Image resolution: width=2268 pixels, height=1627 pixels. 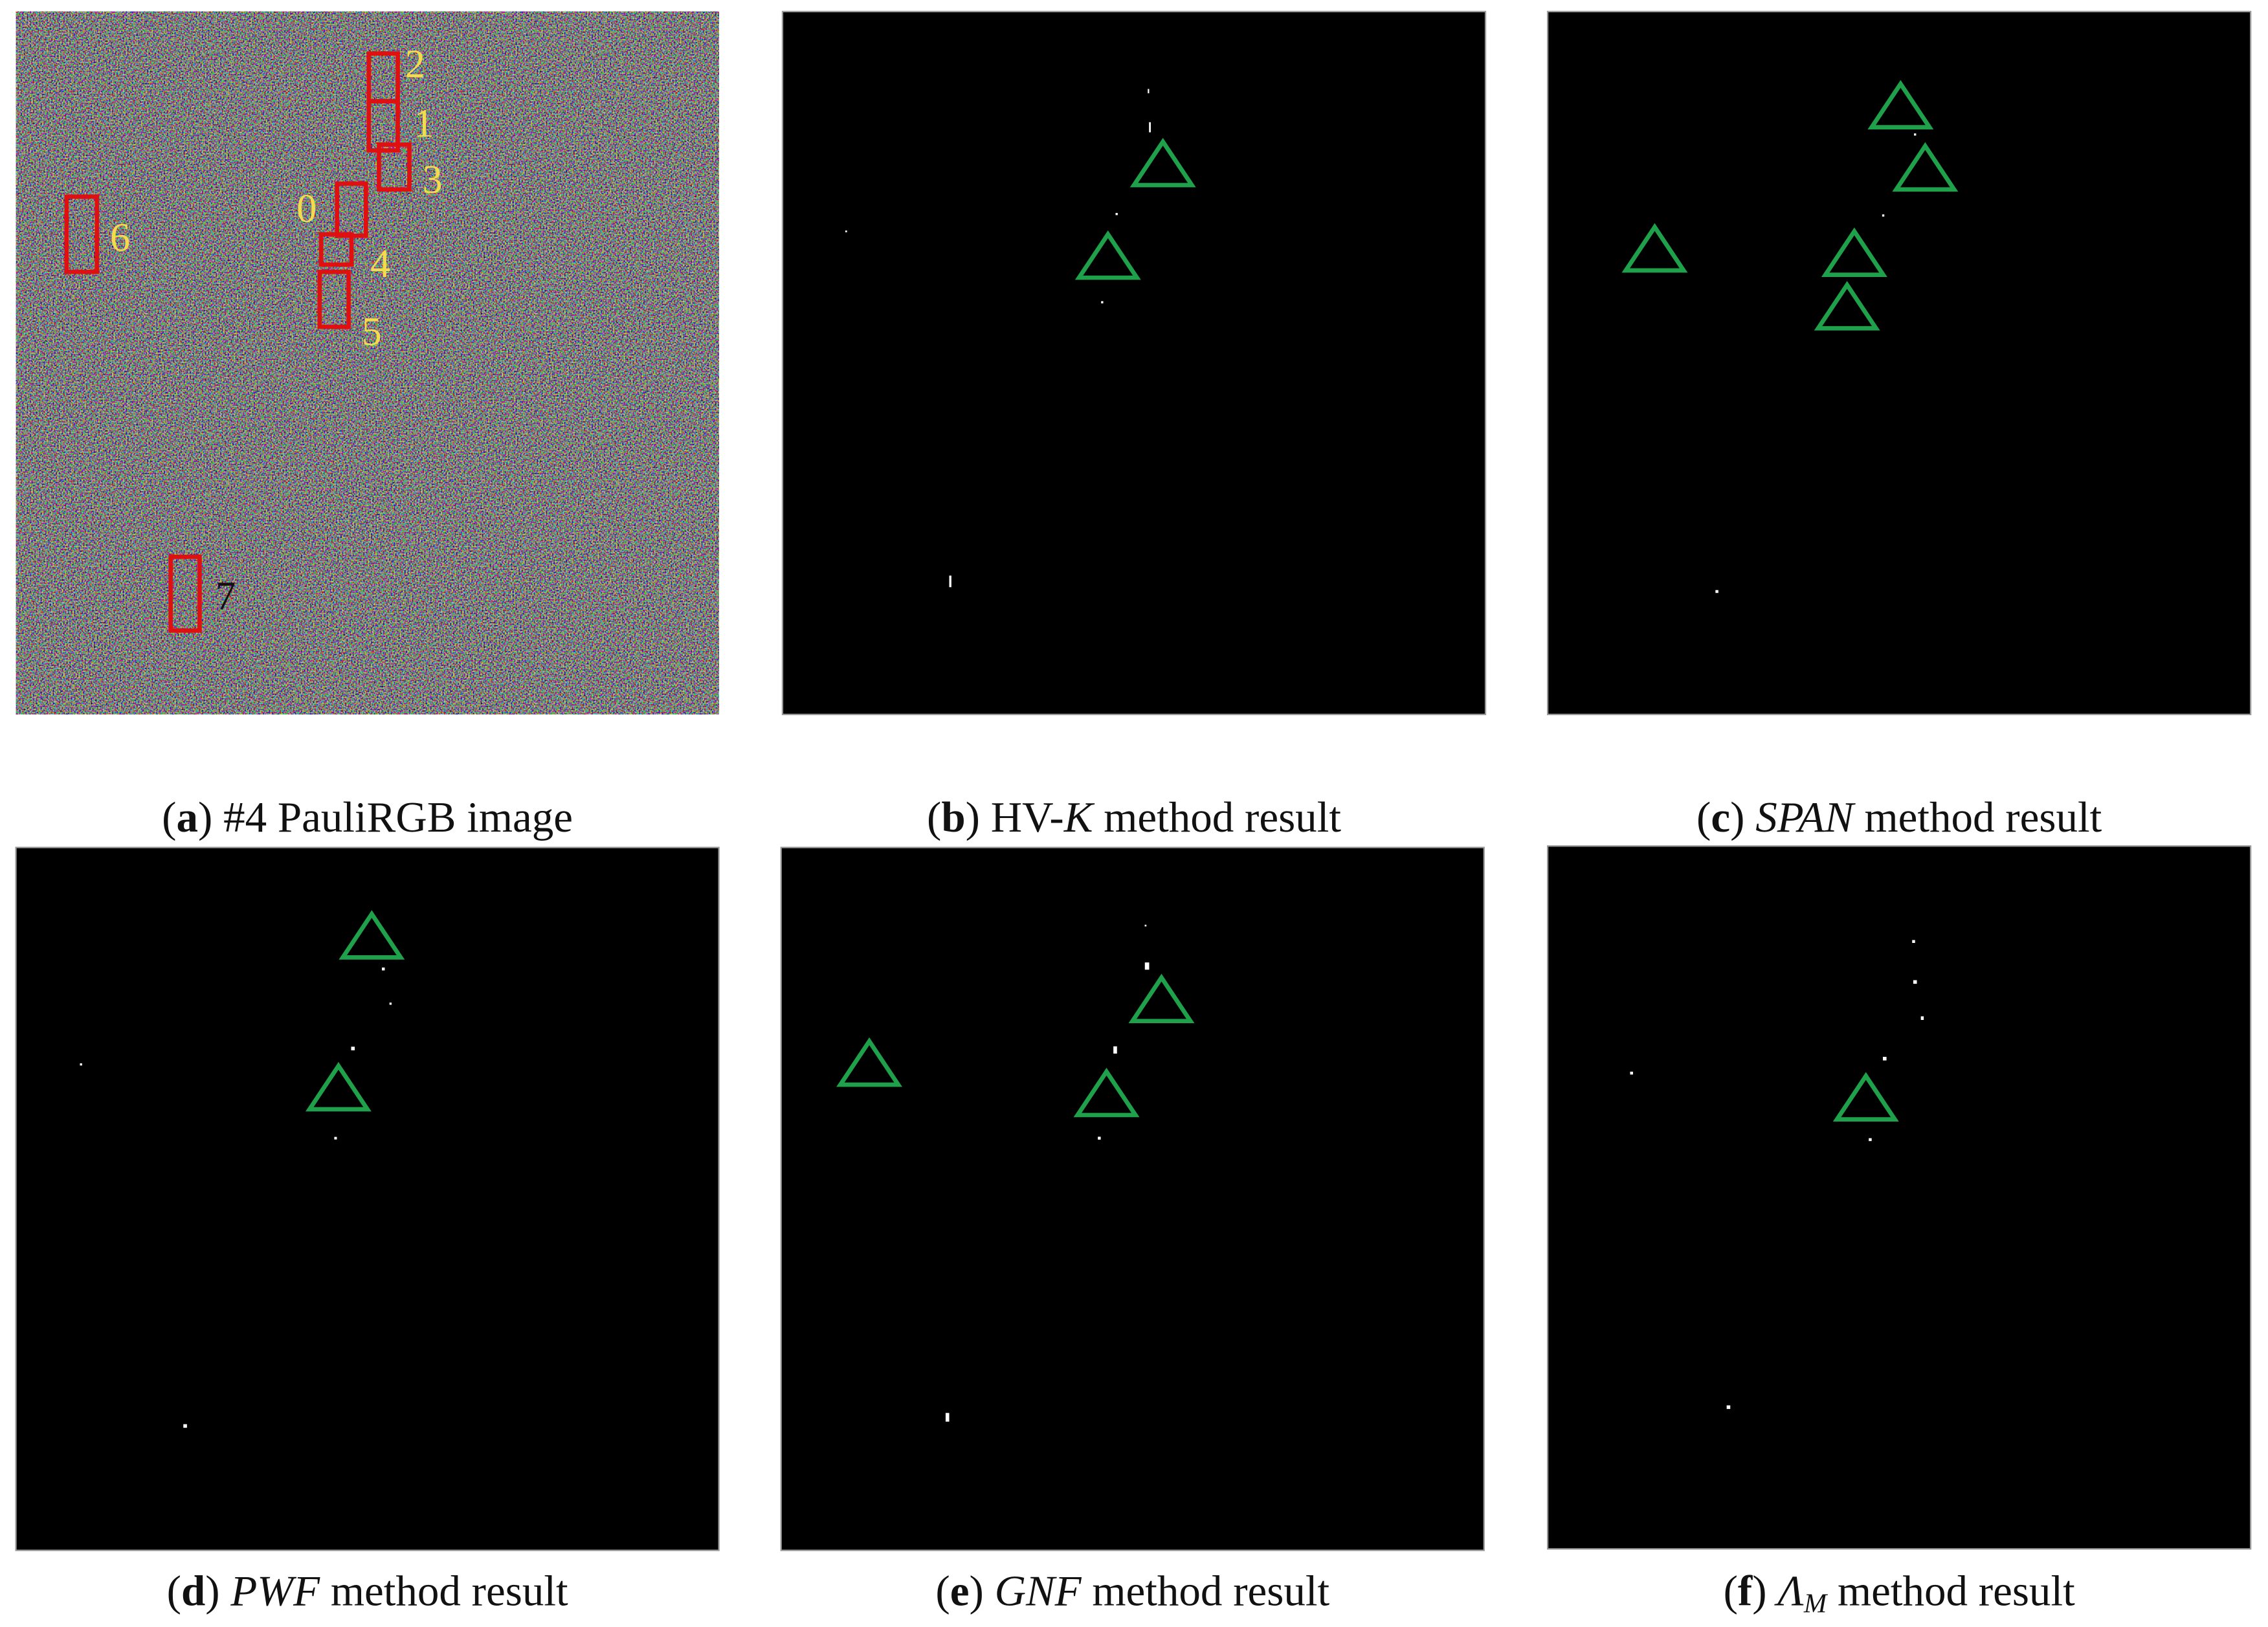 I want to click on target-label: 6, so click(x=120, y=237).